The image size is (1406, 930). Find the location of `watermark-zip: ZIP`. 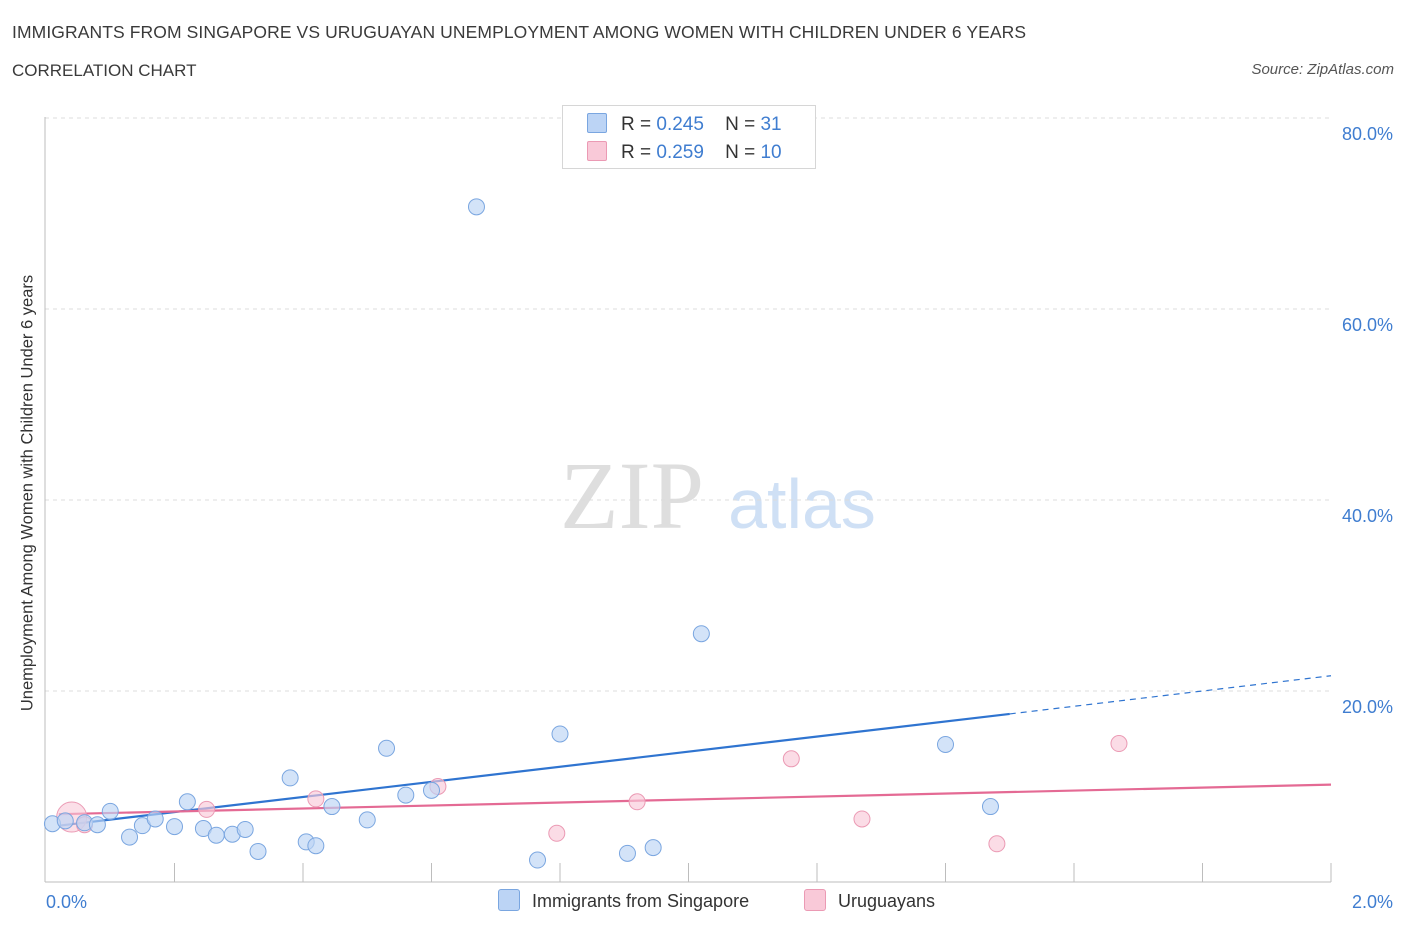

watermark-zip: ZIP is located at coordinates (632, 495).